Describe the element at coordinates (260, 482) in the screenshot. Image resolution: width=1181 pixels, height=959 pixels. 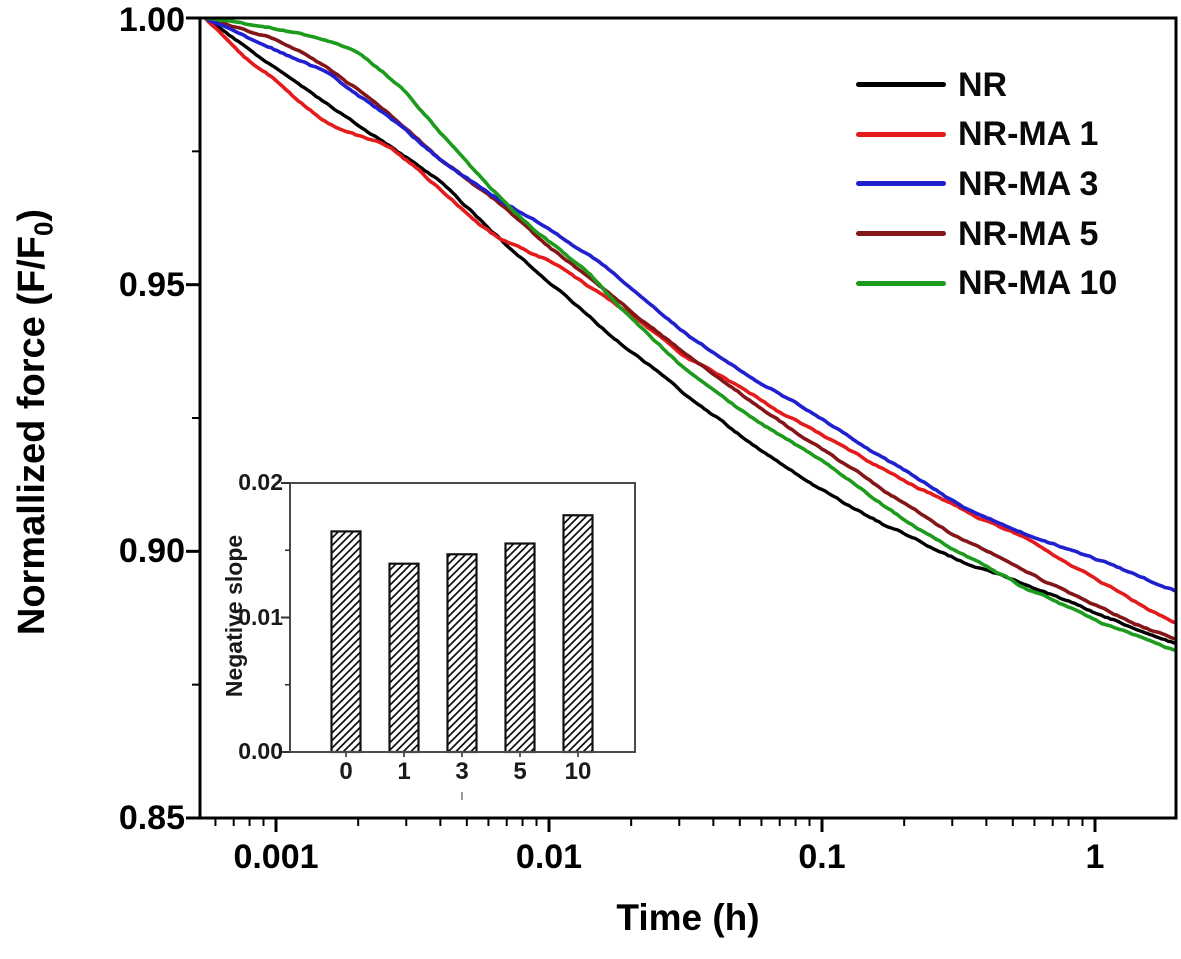
I see `inset-y-tick-label: 0.02` at that location.